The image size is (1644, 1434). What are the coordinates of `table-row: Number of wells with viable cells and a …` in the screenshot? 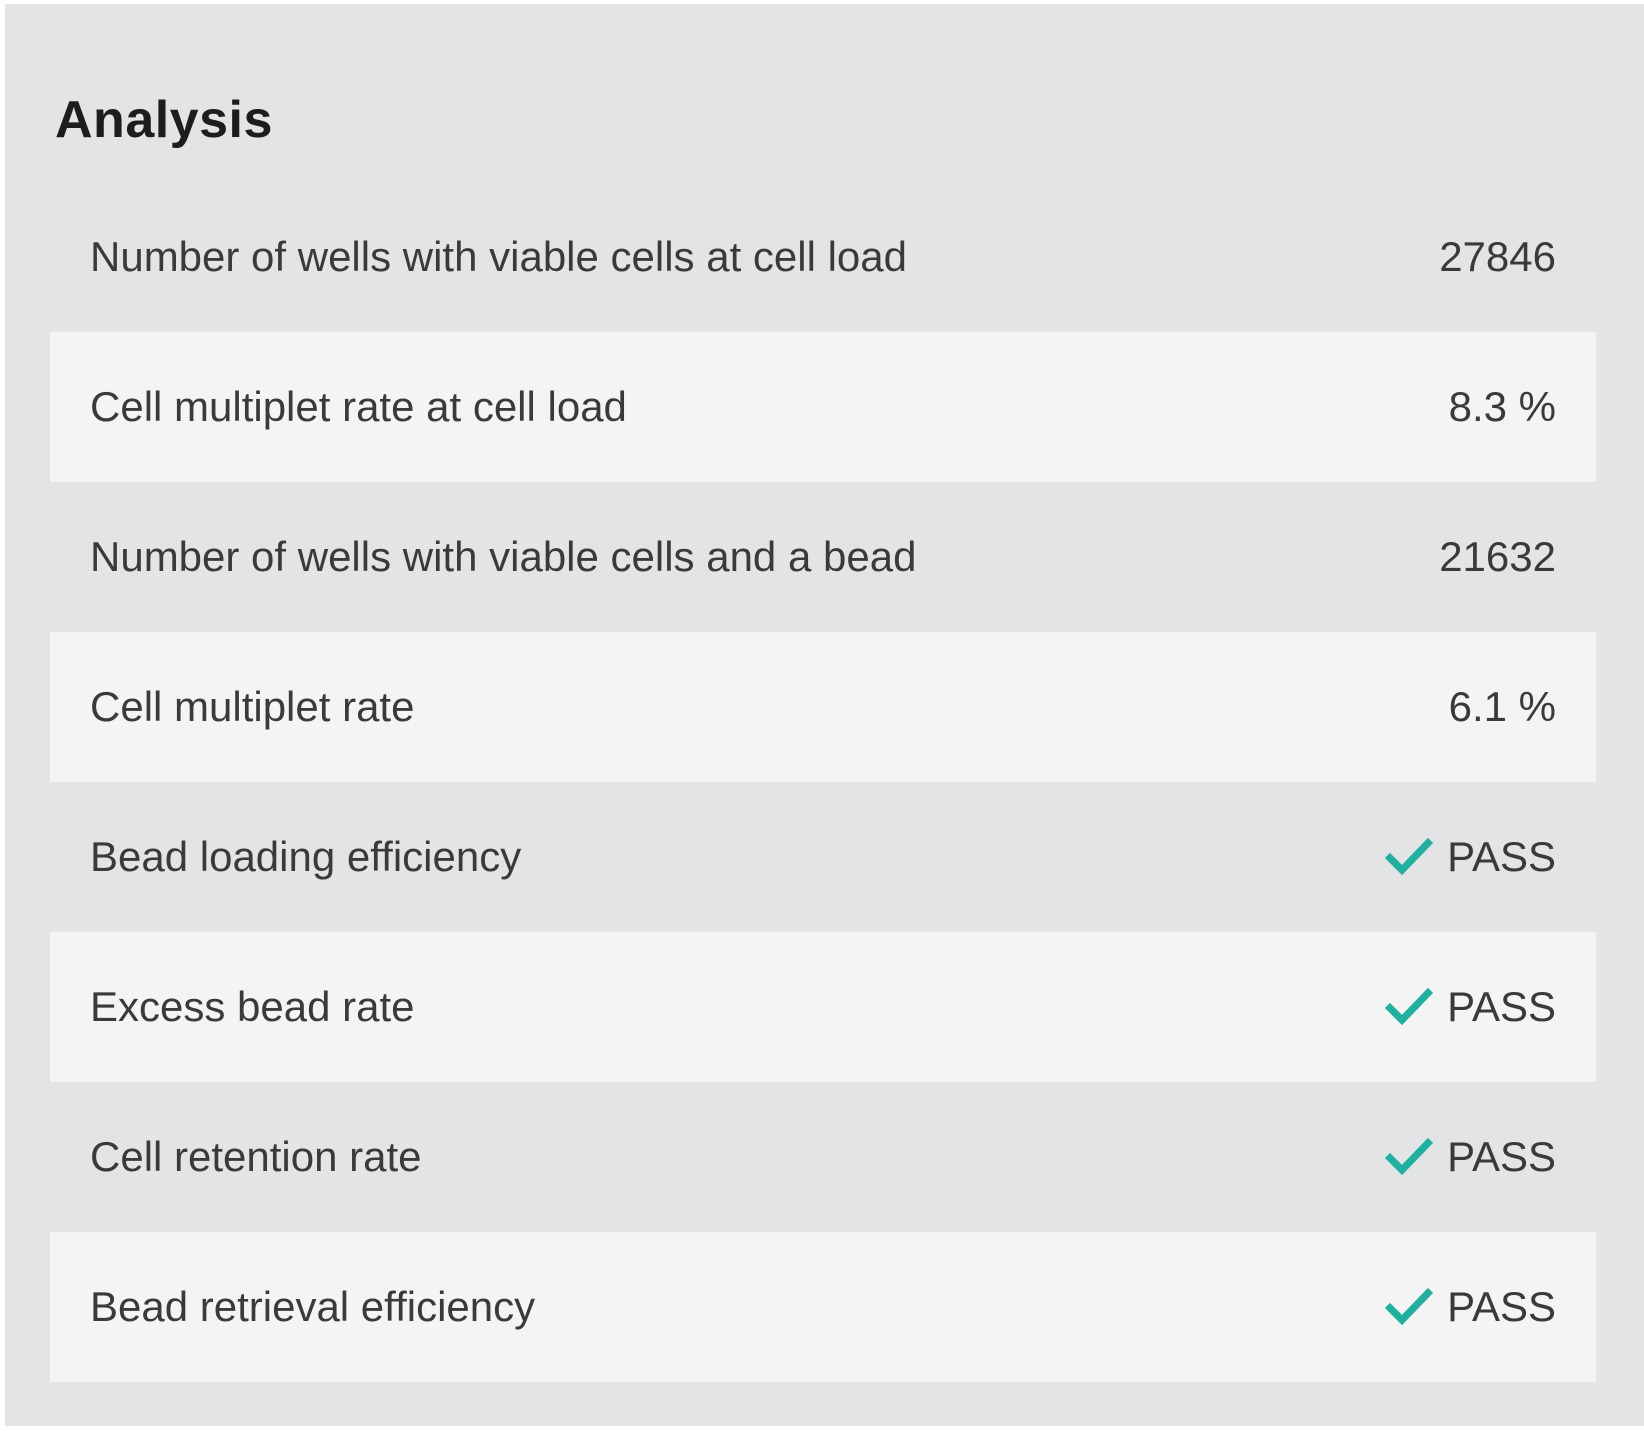 It's located at (823, 557).